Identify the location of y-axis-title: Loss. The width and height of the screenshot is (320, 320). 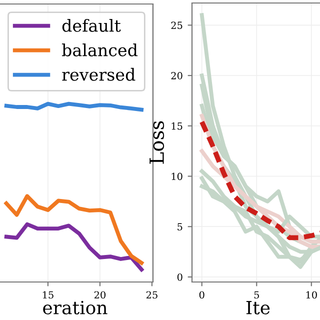
(157, 142).